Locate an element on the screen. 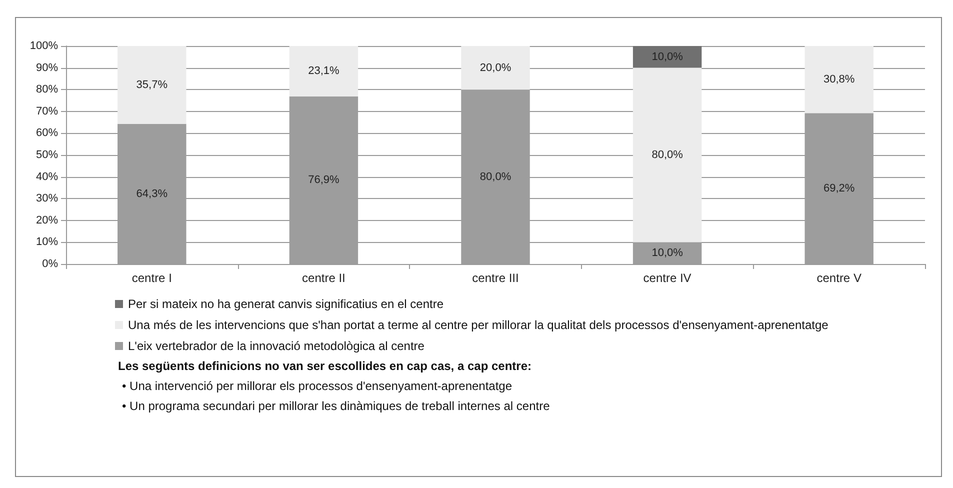  data-label: 76,9% is located at coordinates (324, 180).